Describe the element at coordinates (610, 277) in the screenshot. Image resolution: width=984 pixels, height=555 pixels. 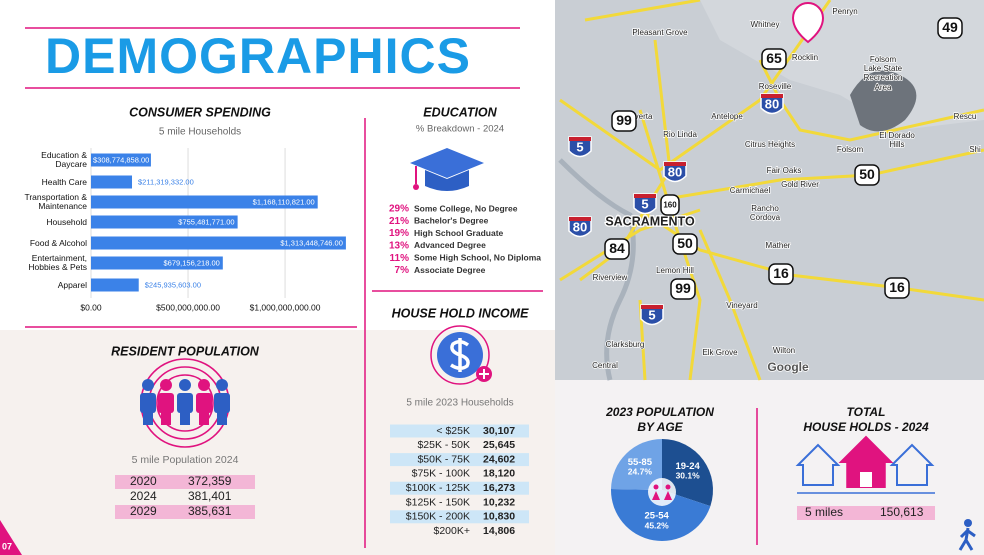
I see `map-label: Riverview` at that location.